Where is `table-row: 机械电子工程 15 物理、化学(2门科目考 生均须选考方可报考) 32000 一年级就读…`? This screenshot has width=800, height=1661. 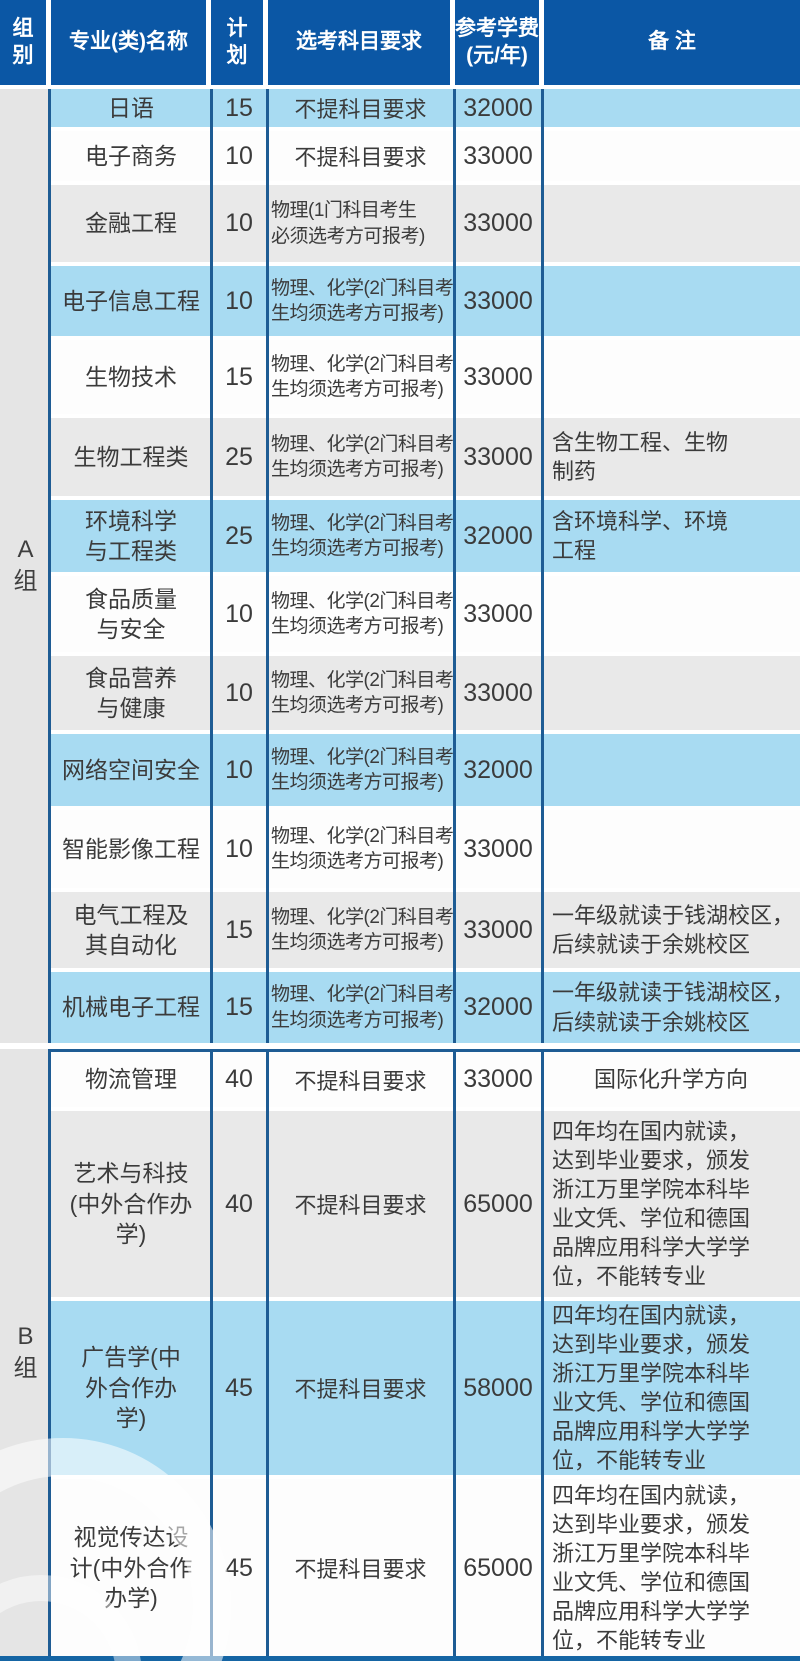
table-row: 机械电子工程 15 物理、化学(2门科目考 生均须选考方可报考) 32000 一年级就读… is located at coordinates (425, 1007).